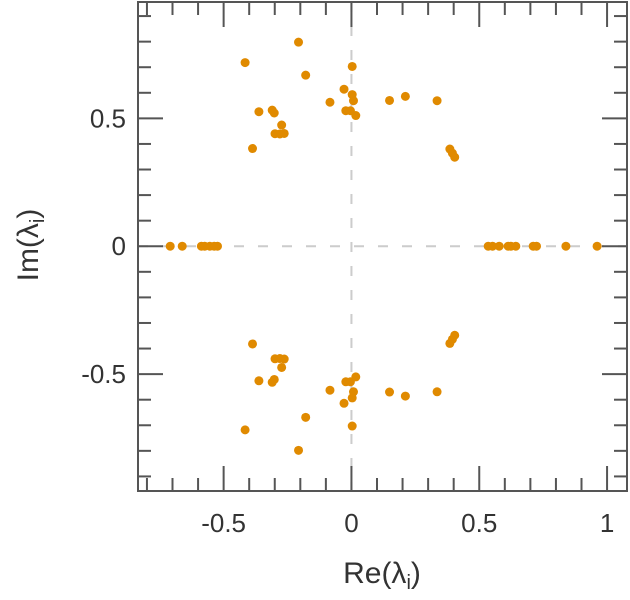 The width and height of the screenshot is (630, 600). What do you see at coordinates (103, 374) in the screenshot?
I see `y-tick-label: -0.5` at bounding box center [103, 374].